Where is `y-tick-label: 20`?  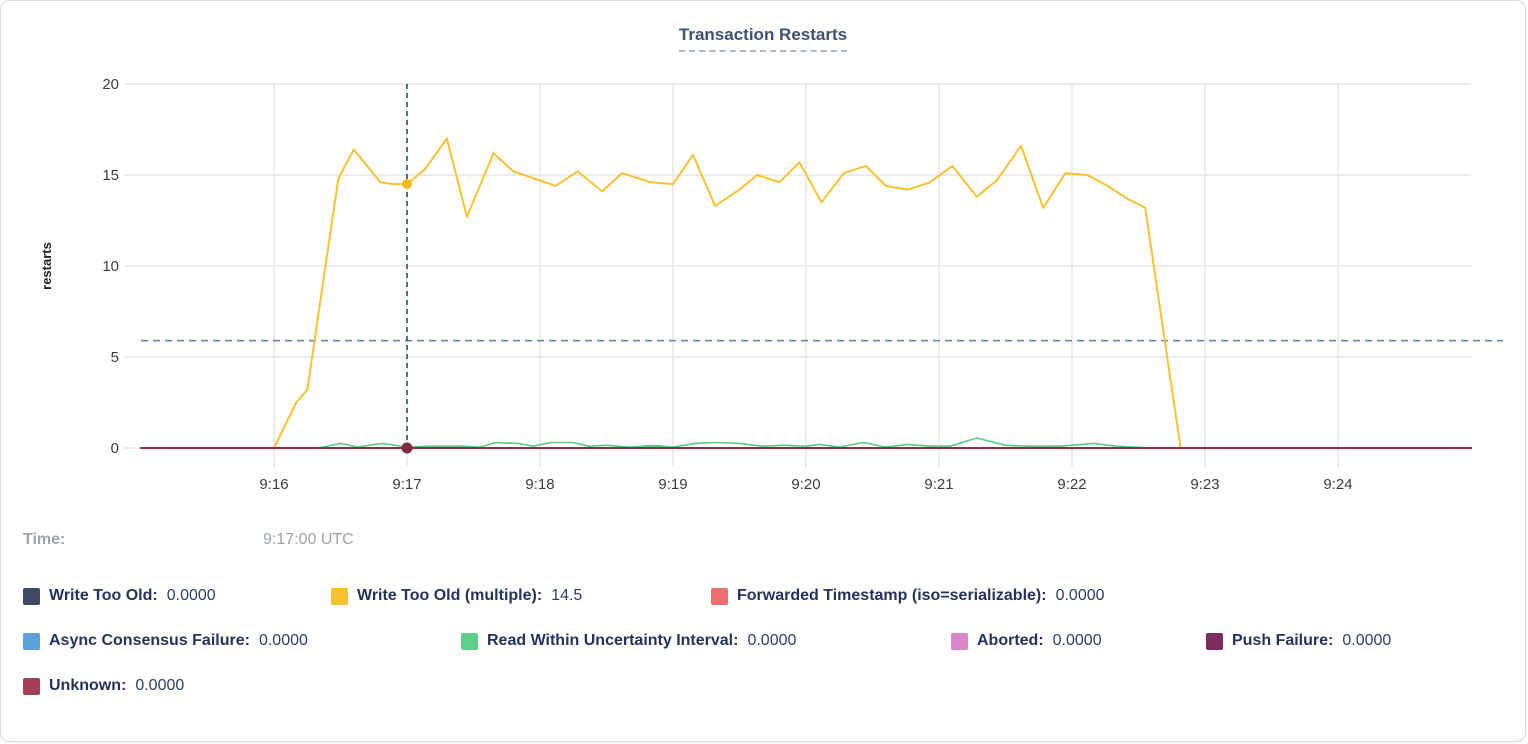
y-tick-label: 20 is located at coordinates (110, 84).